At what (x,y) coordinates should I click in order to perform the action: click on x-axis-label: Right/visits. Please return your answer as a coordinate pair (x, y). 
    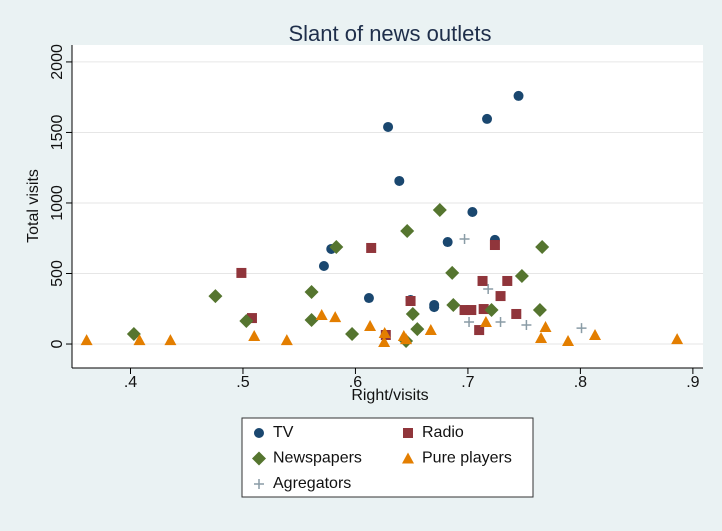
    Looking at the image, I should click on (389, 395).